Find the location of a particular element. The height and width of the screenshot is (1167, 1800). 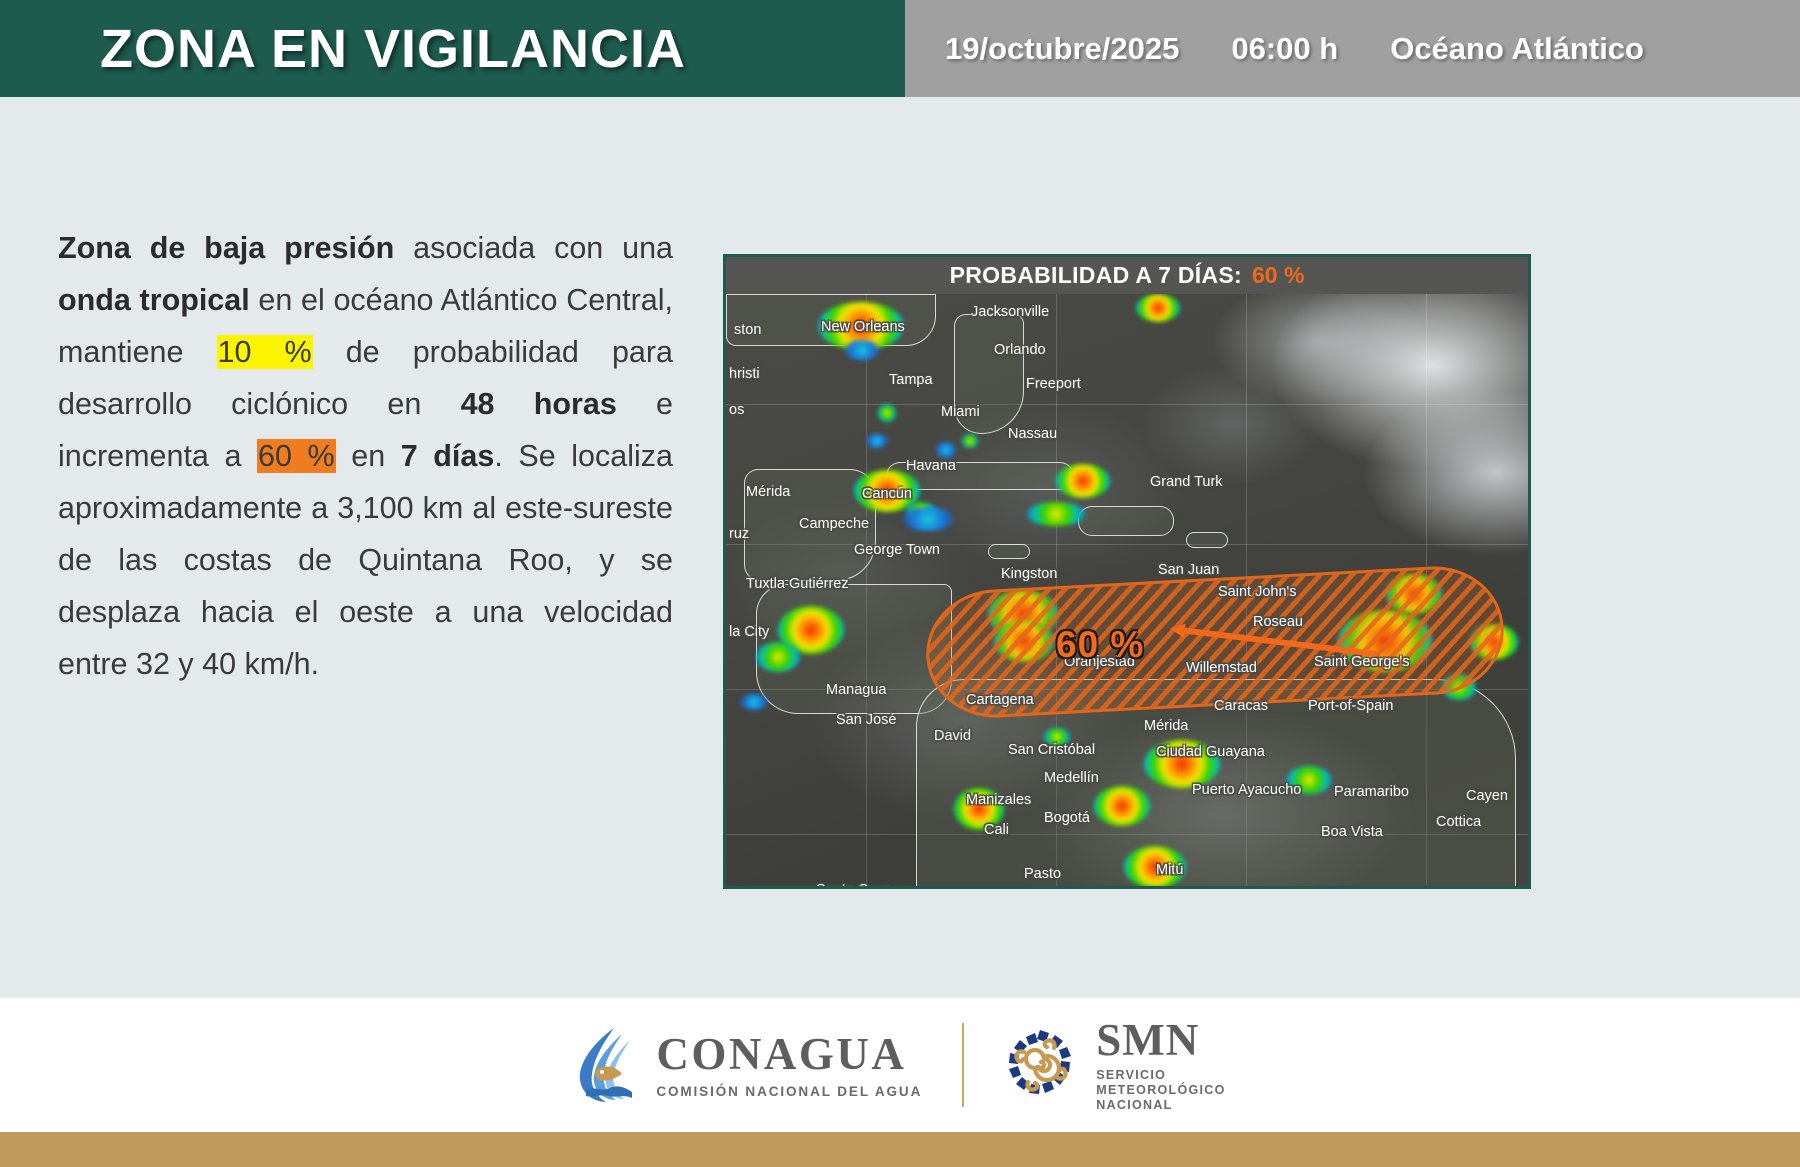

phrase-low-pressure: Zona de baja presión is located at coordinates (226, 248).